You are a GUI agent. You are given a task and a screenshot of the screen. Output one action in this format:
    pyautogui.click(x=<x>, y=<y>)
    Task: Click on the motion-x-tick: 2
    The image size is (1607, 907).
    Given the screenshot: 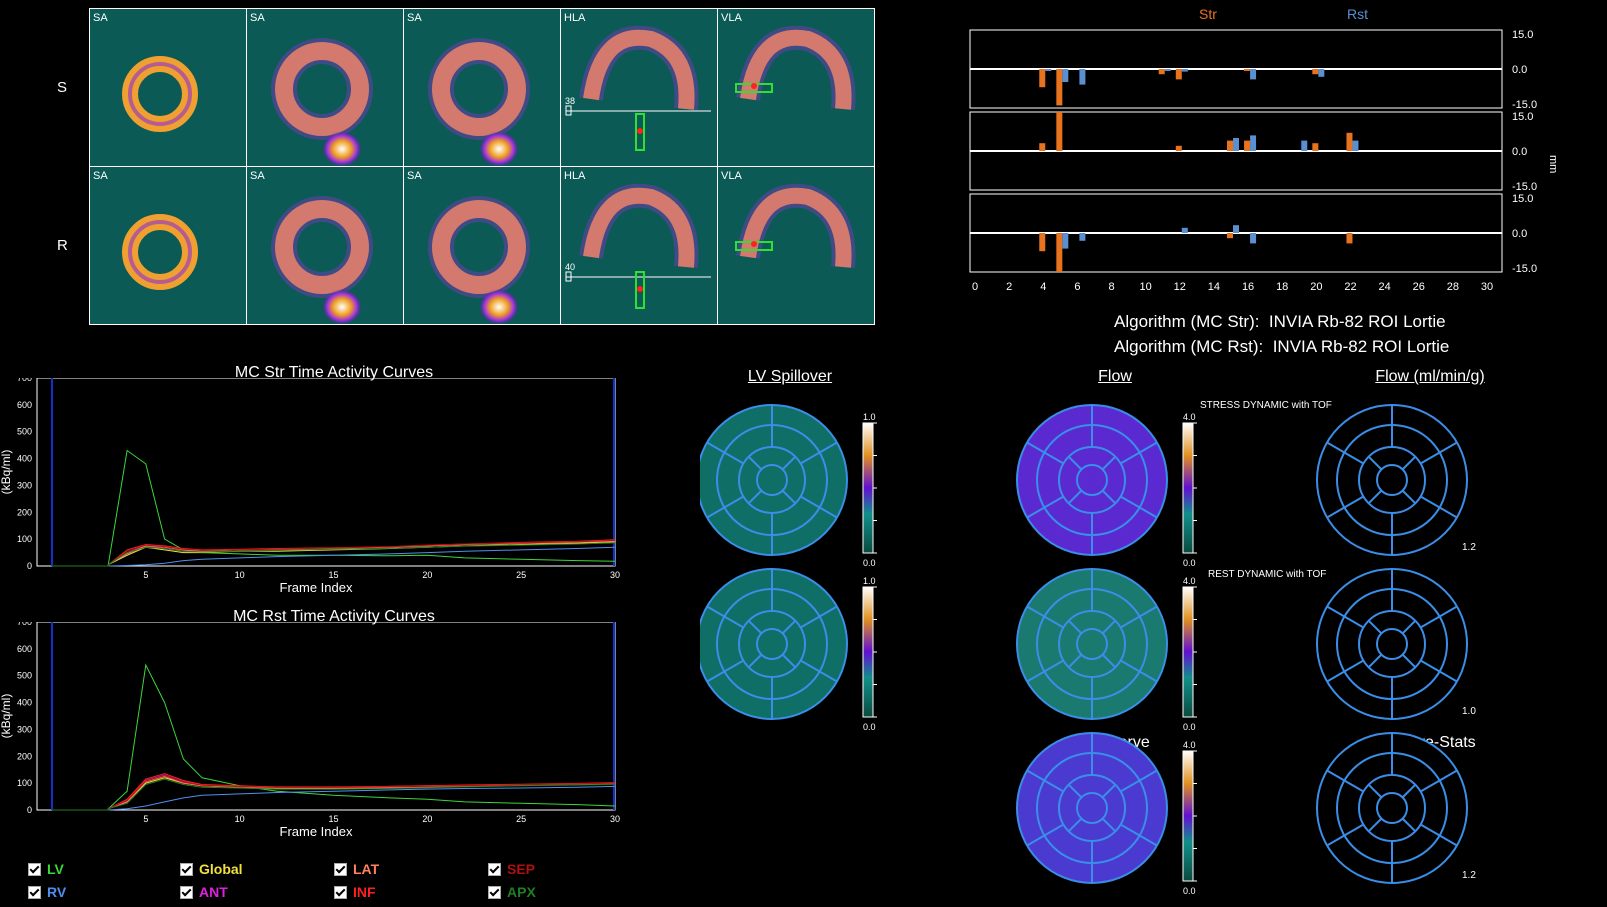 What is the action you would take?
    pyautogui.click(x=1009, y=287)
    